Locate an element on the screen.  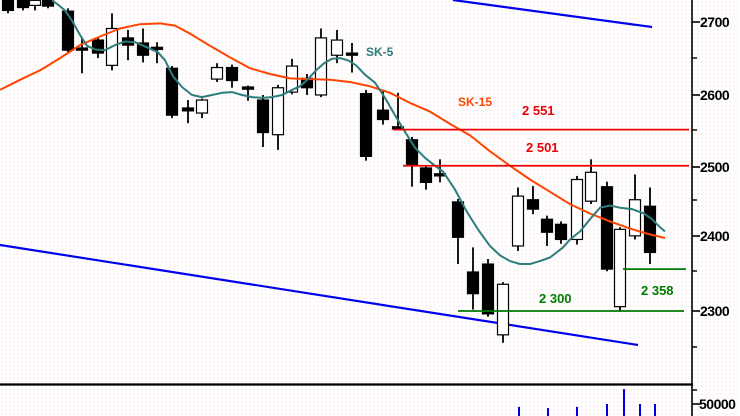
level-label: 2 358 is located at coordinates (657, 290).